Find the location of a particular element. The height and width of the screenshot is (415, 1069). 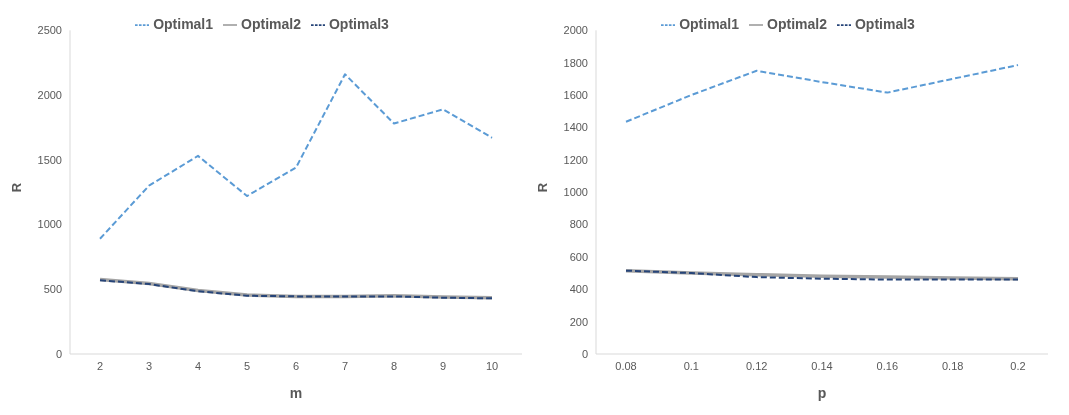

x-tick-label: 0.2 is located at coordinates (1018, 365).